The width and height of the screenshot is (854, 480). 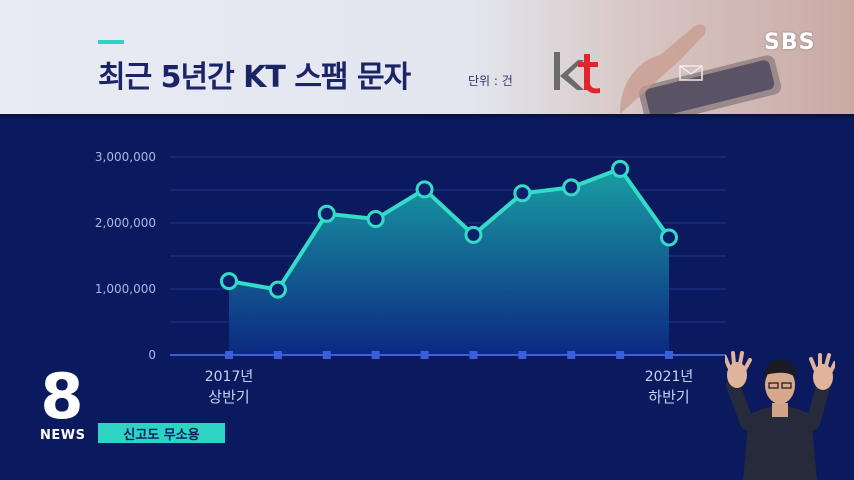 What do you see at coordinates (780, 415) in the screenshot?
I see `sign-language-interpreter` at bounding box center [780, 415].